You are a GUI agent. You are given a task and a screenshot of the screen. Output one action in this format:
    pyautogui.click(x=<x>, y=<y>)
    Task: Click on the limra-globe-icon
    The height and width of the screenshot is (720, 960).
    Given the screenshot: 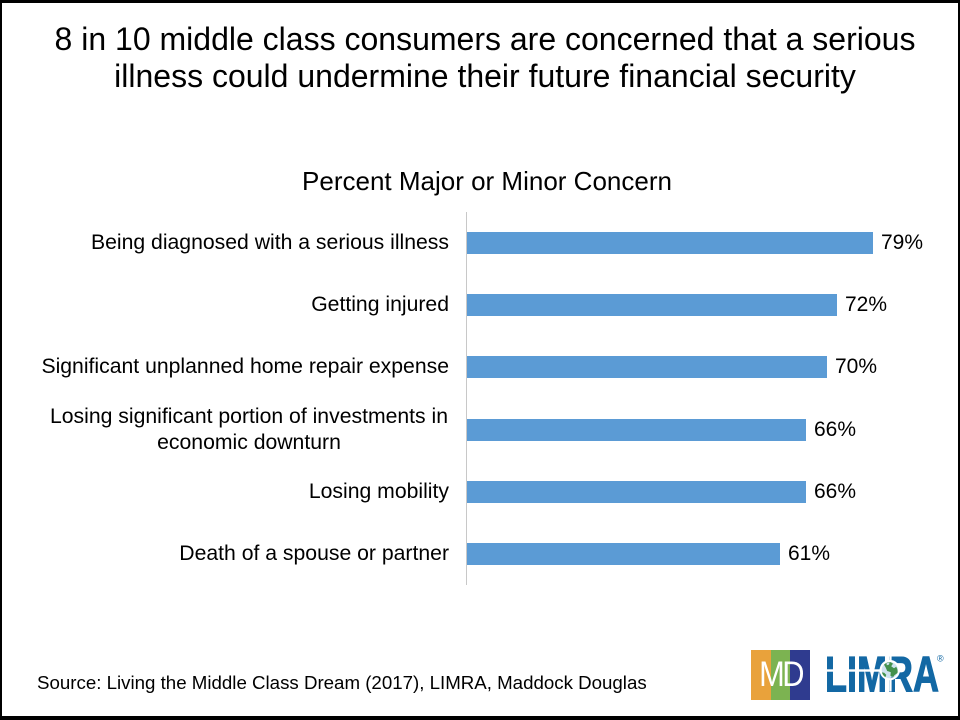 What is the action you would take?
    pyautogui.click(x=889, y=670)
    